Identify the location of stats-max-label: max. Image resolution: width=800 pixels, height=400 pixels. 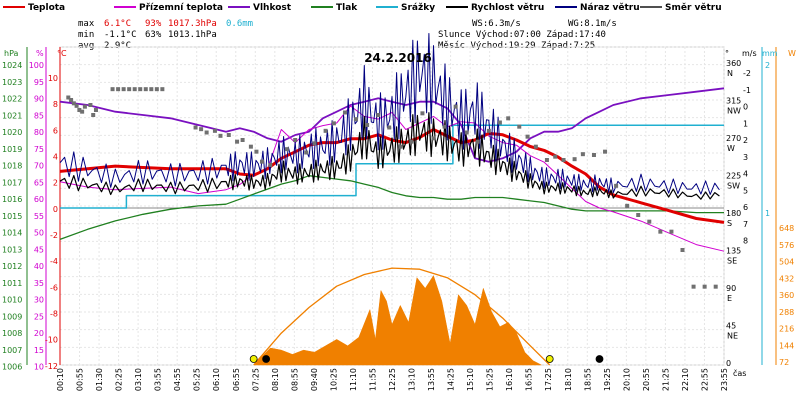
(86, 24).